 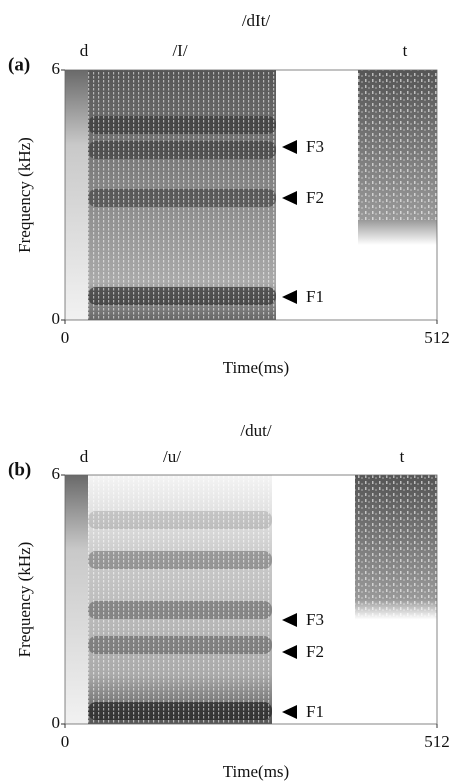 What do you see at coordinates (255, 430) in the screenshot?
I see `panel-title: /dut/` at bounding box center [255, 430].